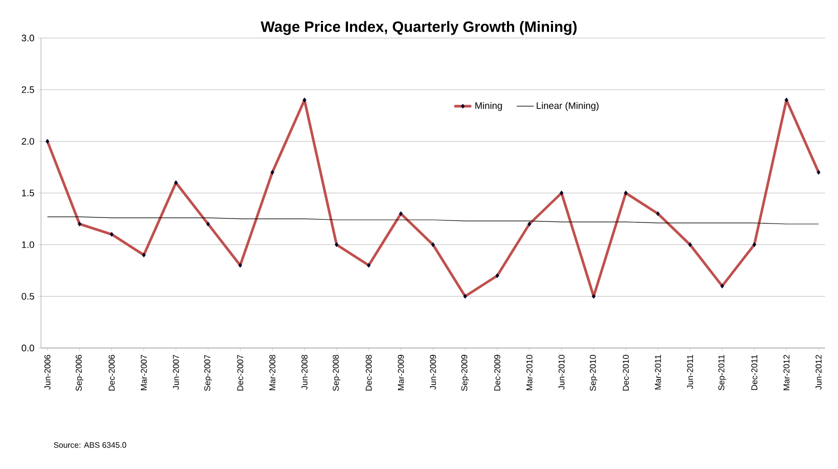 The image size is (838, 469). What do you see at coordinates (786, 372) in the screenshot?
I see `x-tick-label: Mar-2012` at bounding box center [786, 372].